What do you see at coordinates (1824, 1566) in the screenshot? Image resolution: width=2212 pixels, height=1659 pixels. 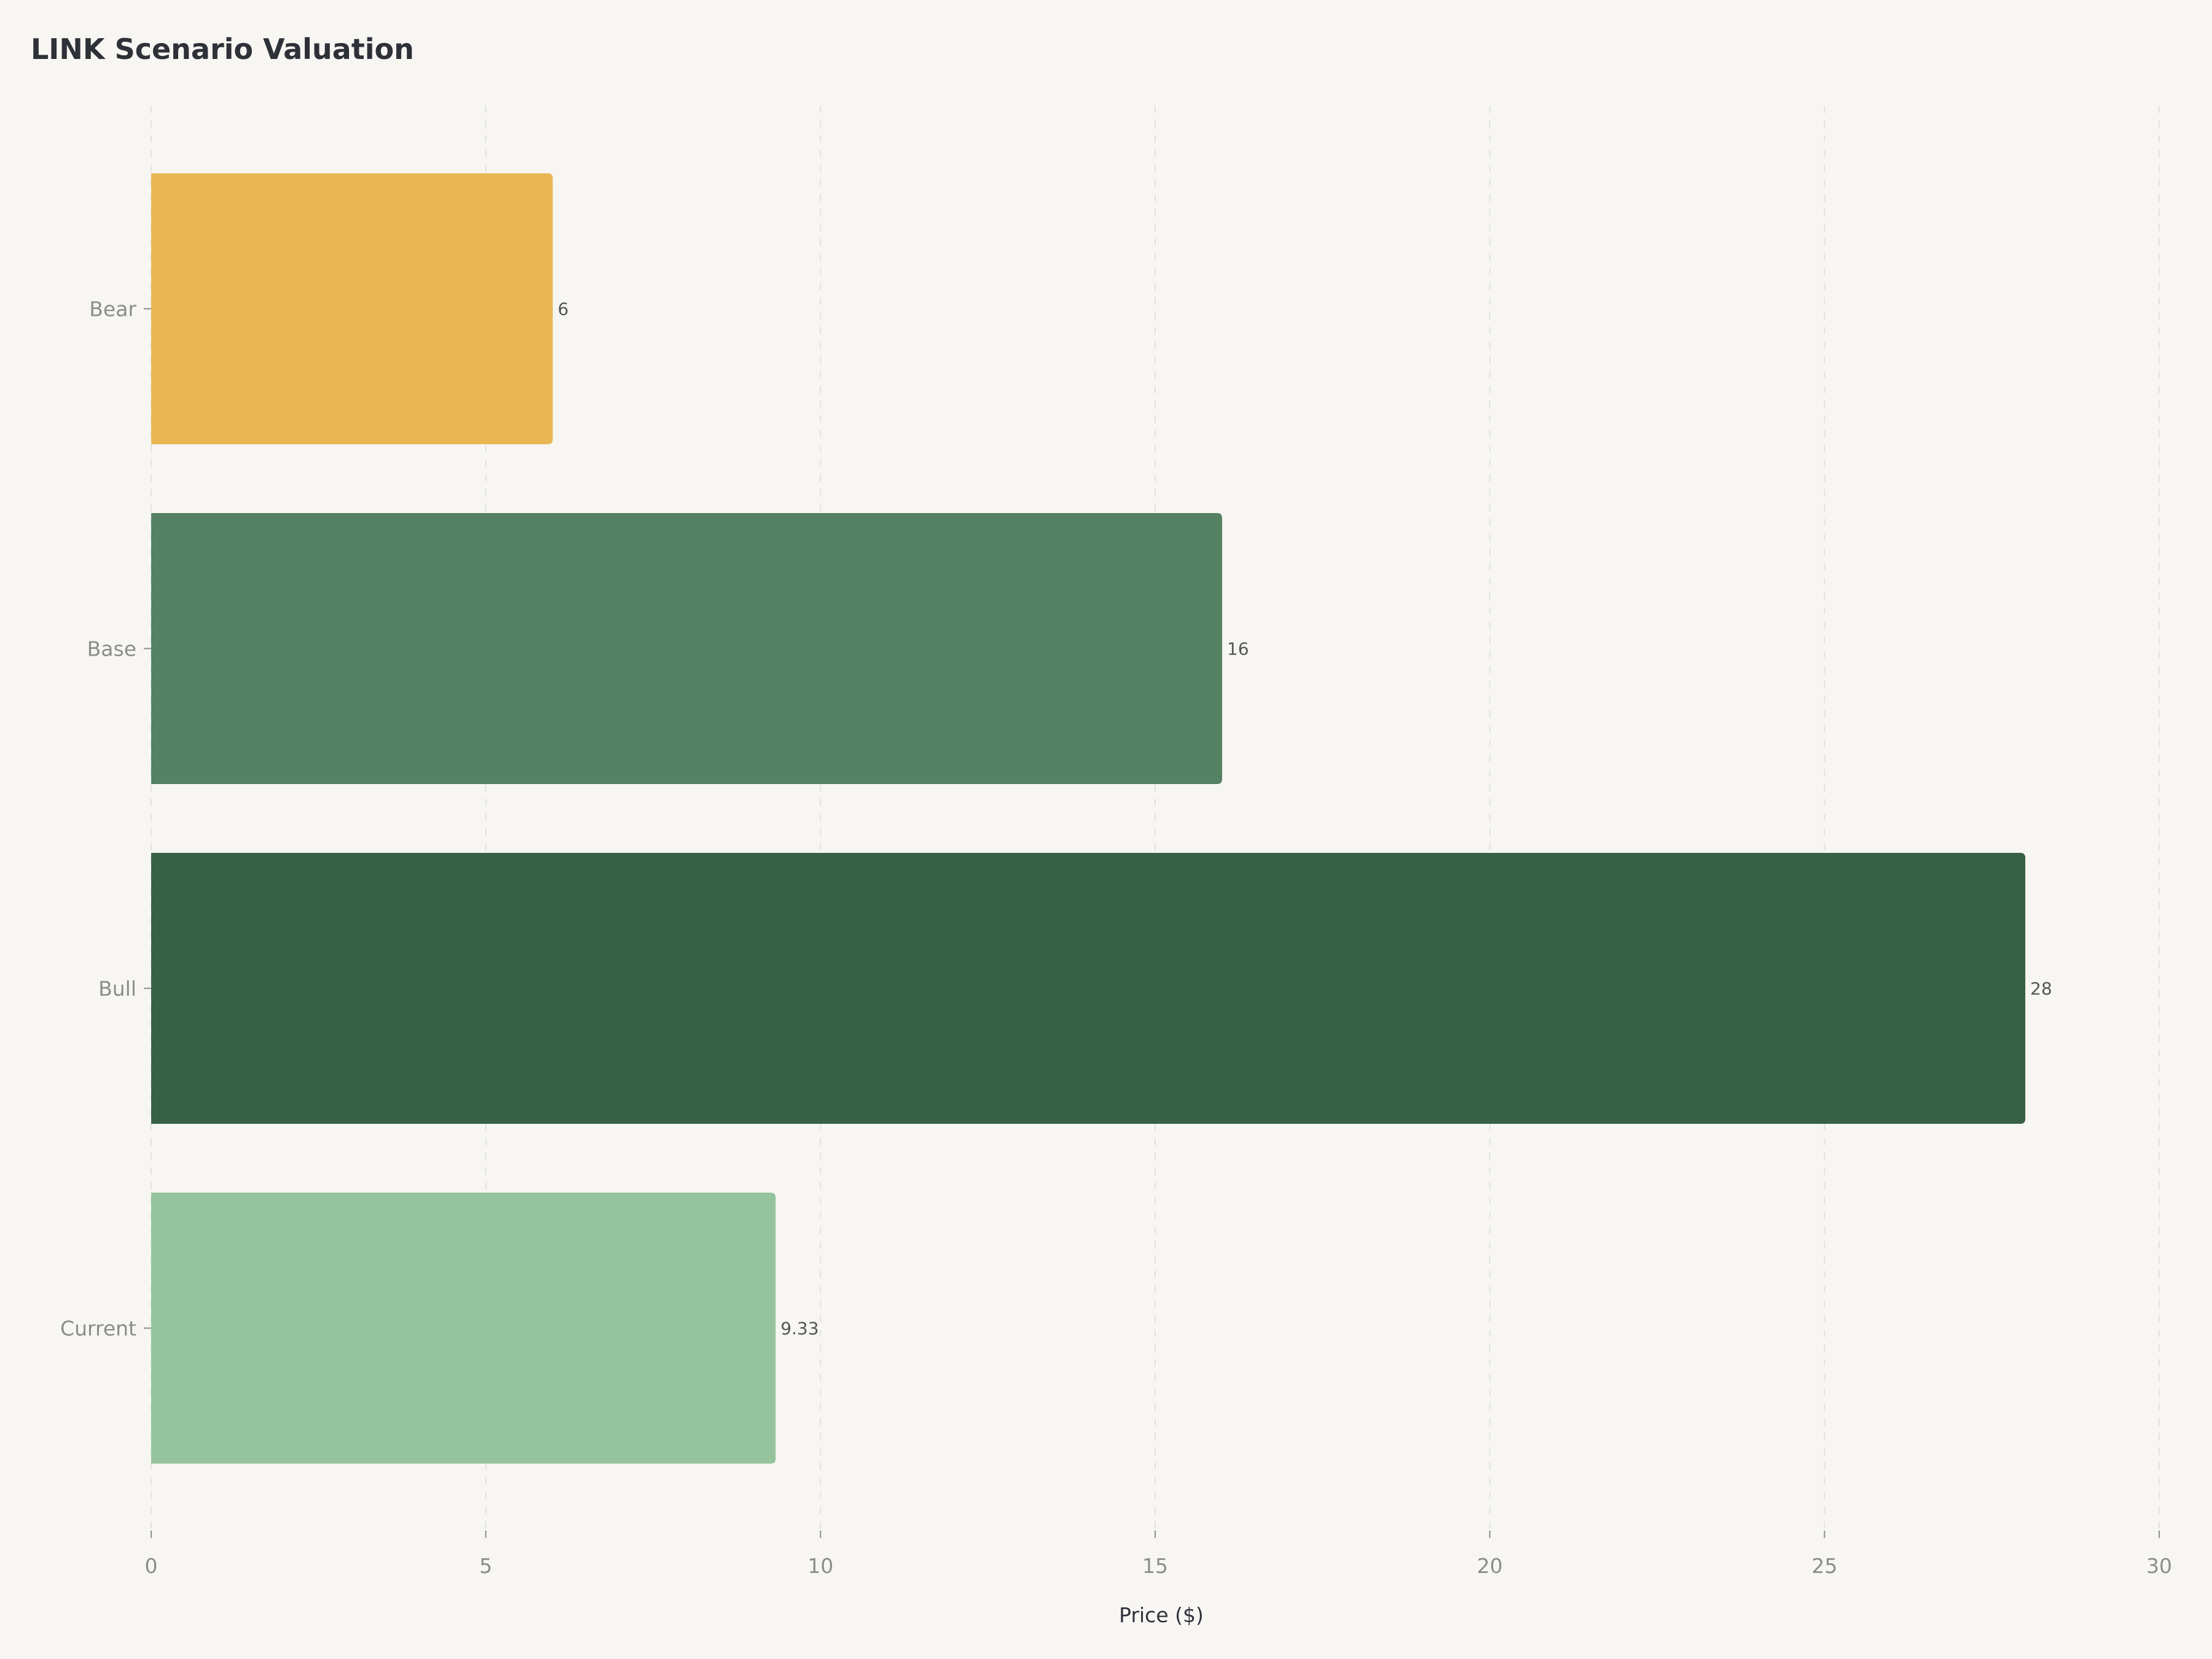 I see `x-tick-label: 25` at bounding box center [1824, 1566].